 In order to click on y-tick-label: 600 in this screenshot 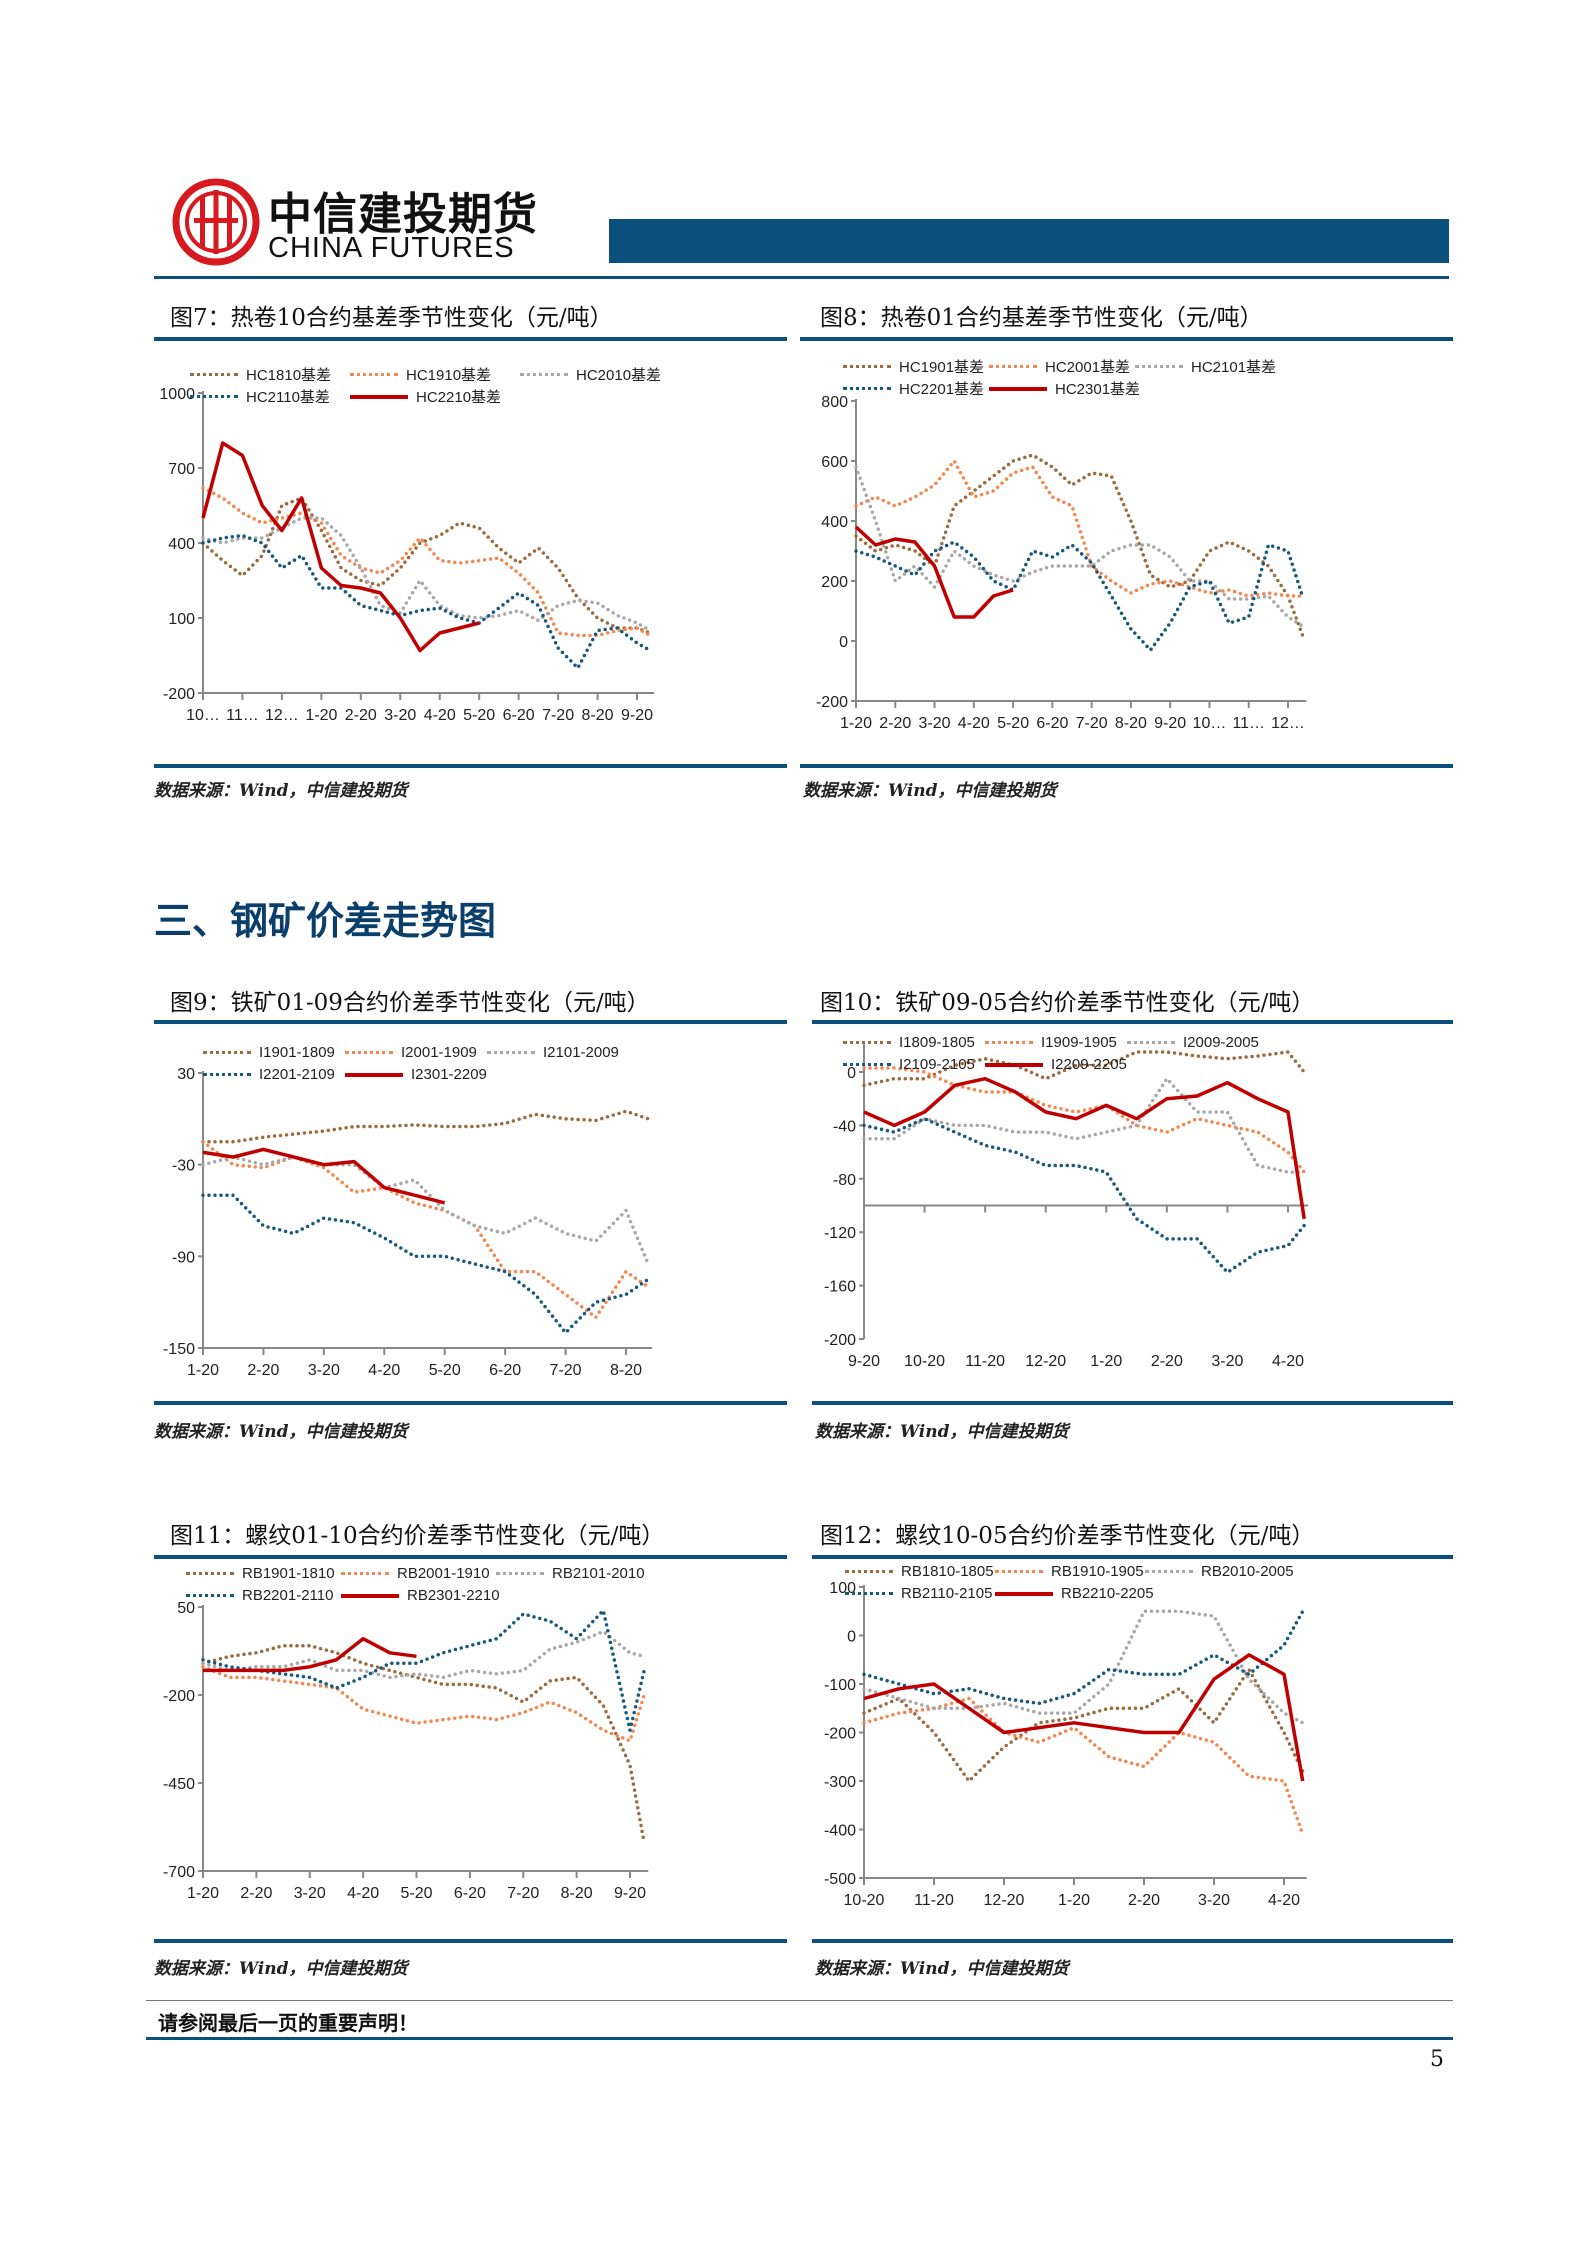, I will do `click(834, 462)`.